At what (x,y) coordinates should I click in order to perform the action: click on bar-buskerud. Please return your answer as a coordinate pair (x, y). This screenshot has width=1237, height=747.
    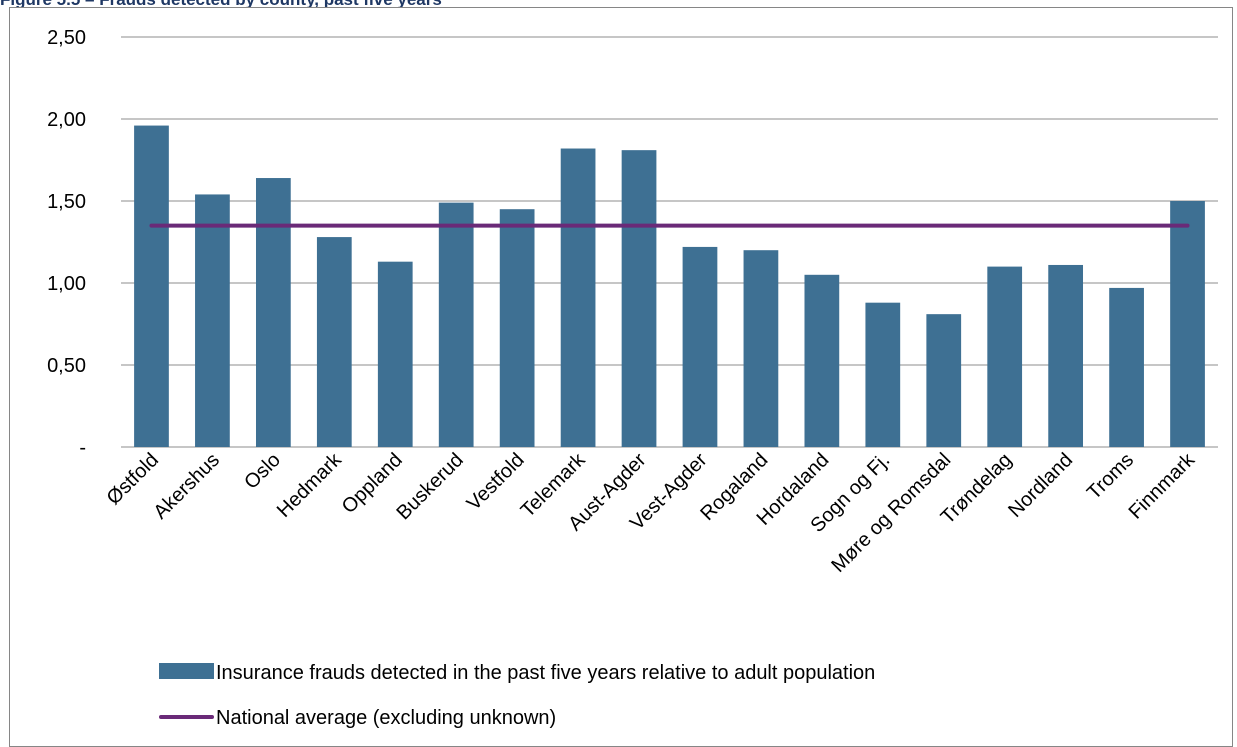
    Looking at the image, I should click on (456, 324).